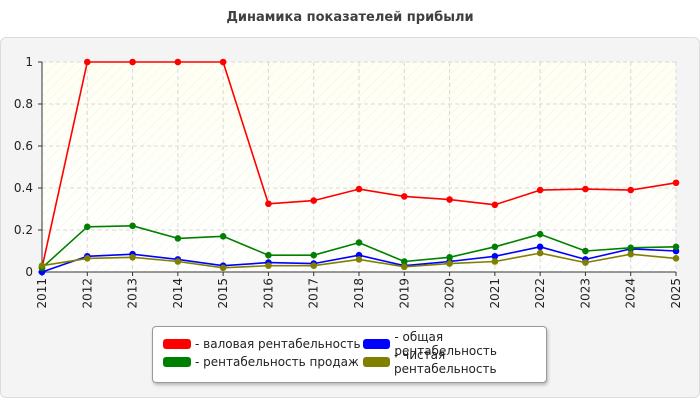  I want to click on x-tick-label: 2015, so click(223, 293).